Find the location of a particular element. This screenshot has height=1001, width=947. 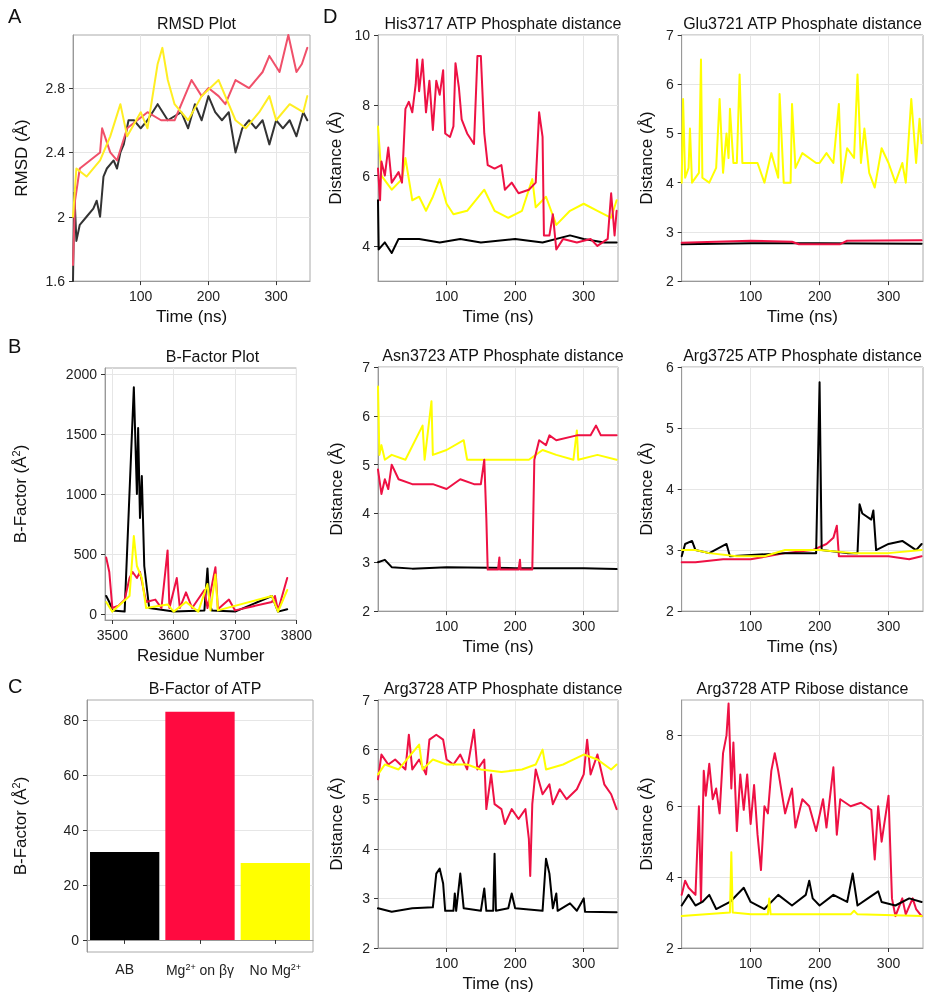

text: C is located at coordinates (15, 686).